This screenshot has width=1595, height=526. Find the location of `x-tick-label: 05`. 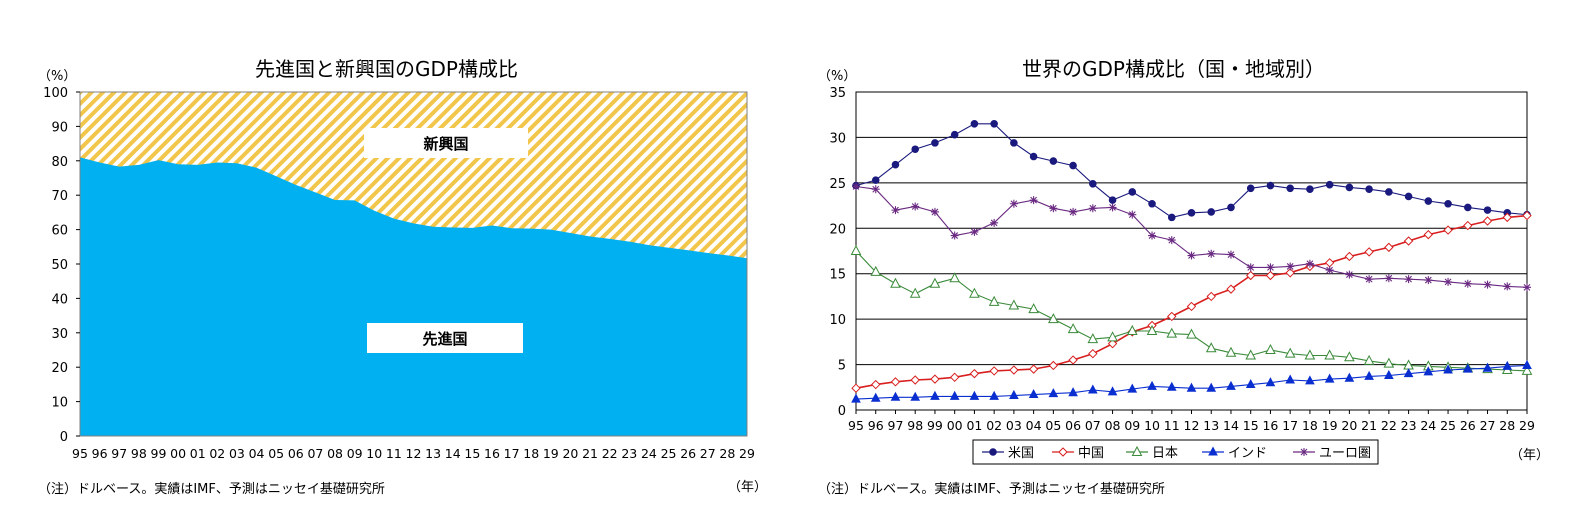

x-tick-label: 05 is located at coordinates (276, 453).